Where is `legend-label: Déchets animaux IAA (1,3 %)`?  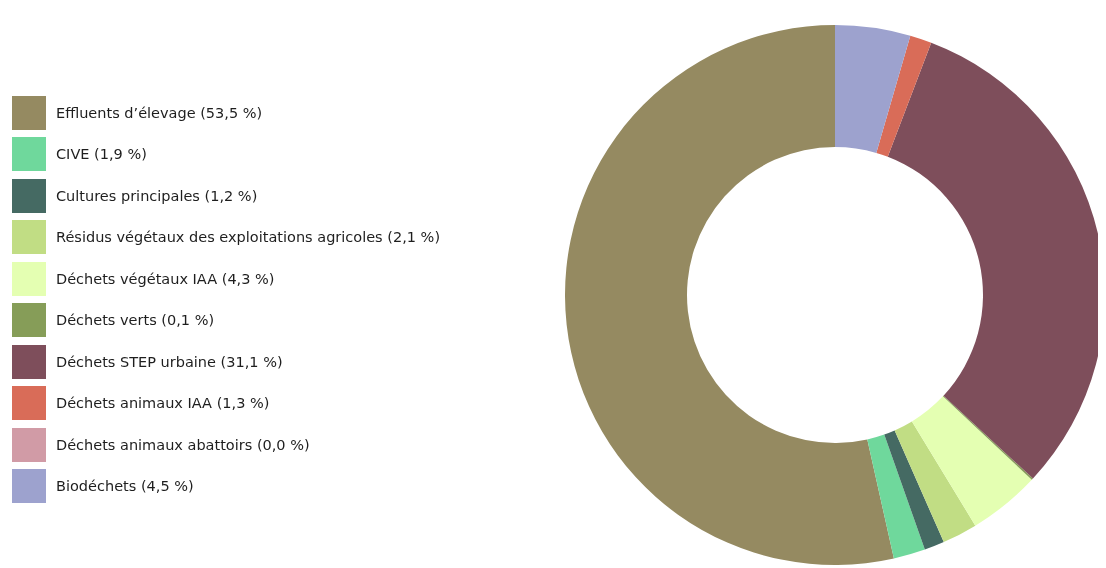
legend-label: Déchets animaux IAA (1,3 %) is located at coordinates (163, 403).